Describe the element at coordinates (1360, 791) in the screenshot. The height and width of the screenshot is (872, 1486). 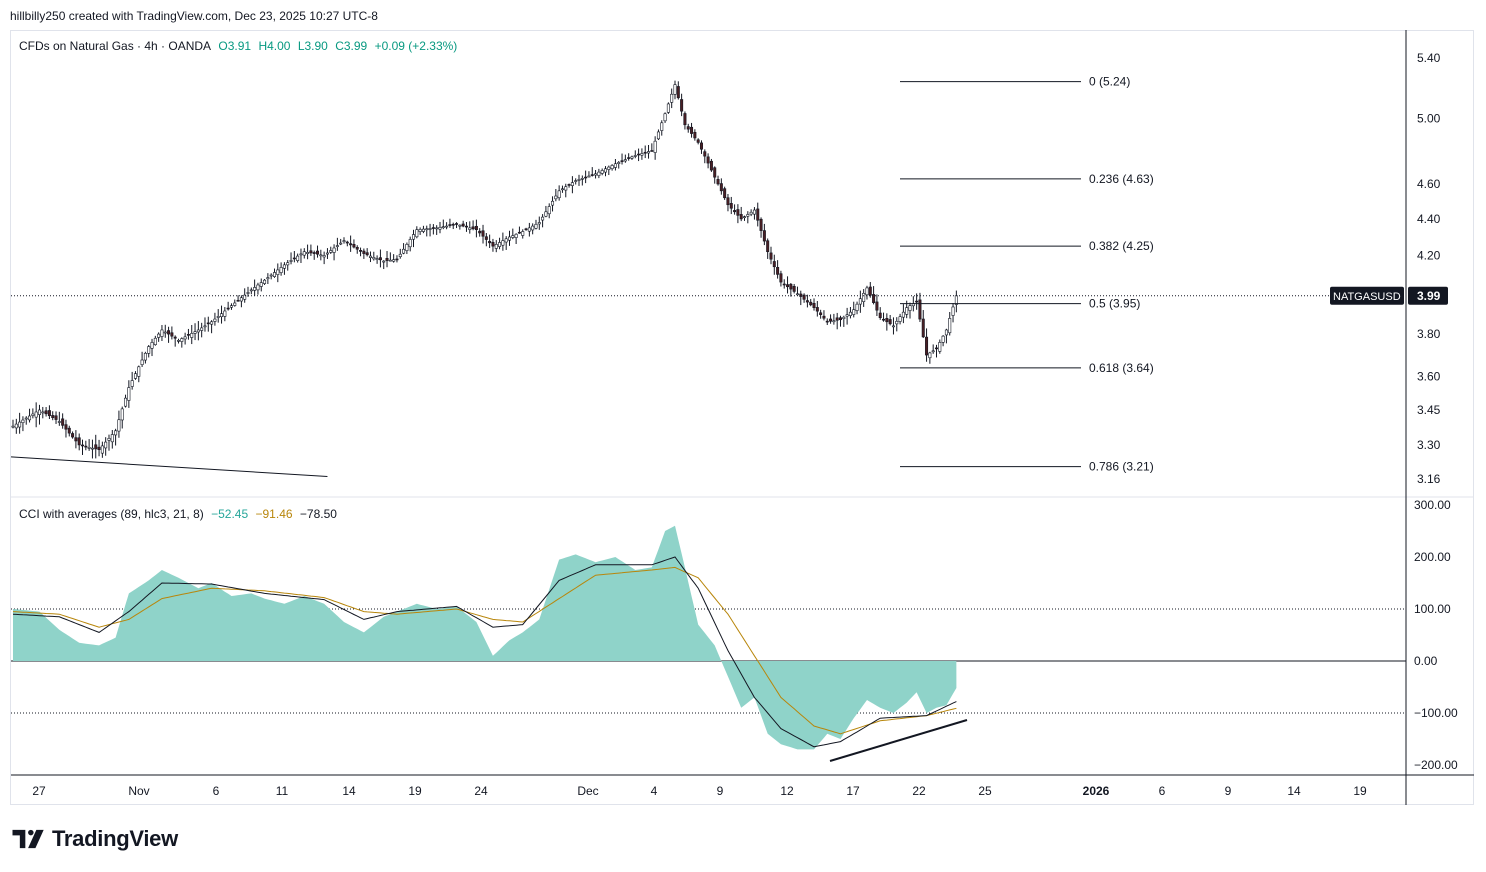
I see `time-axis-tick-label: 19` at that location.